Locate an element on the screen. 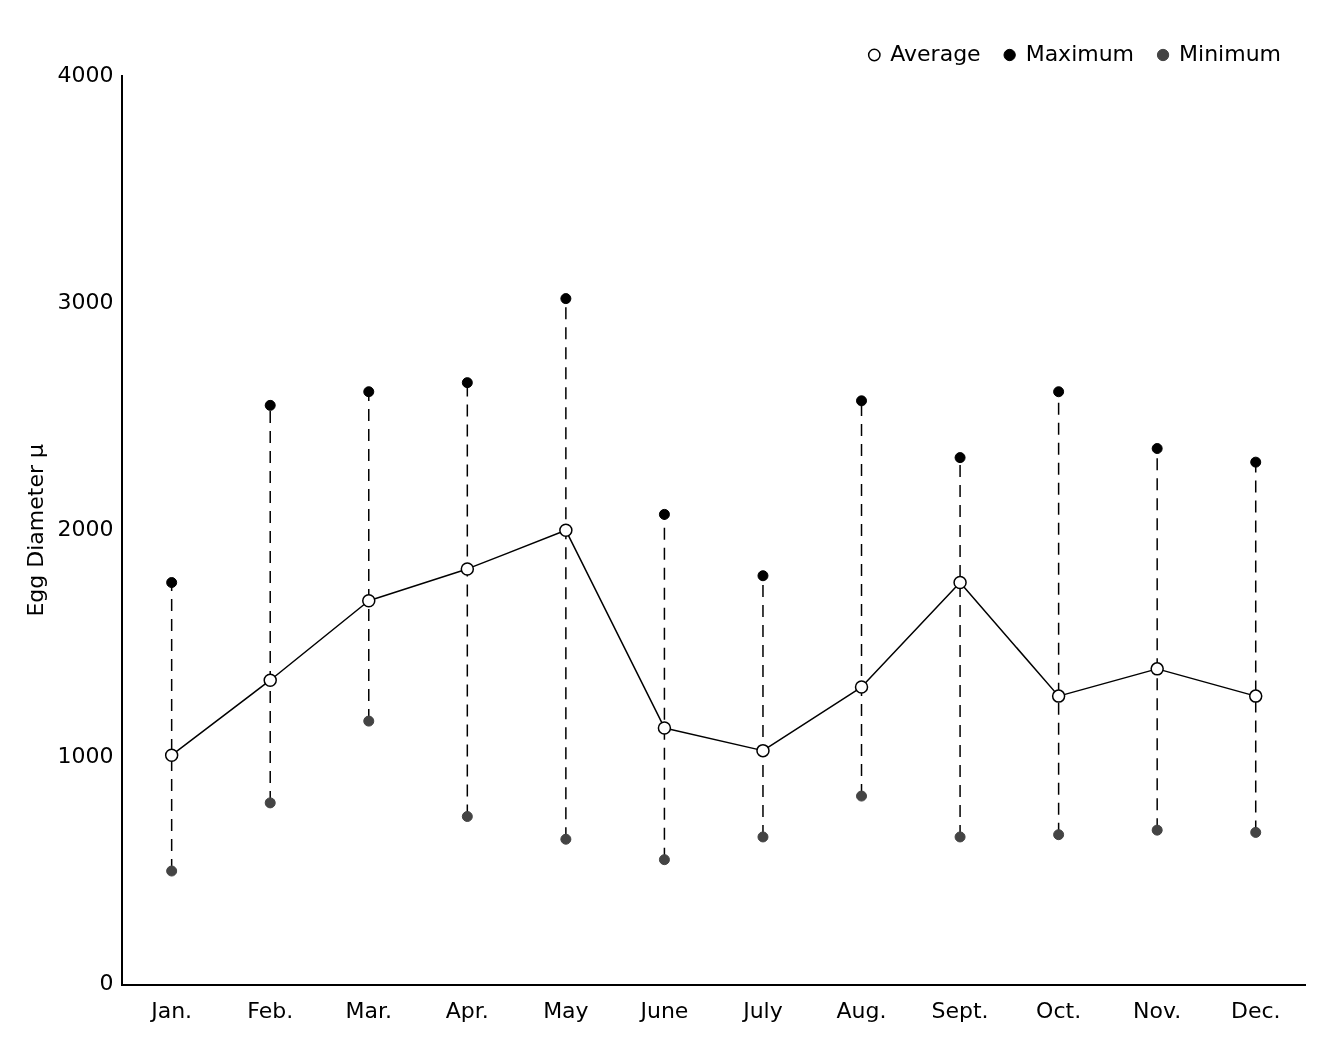 The image size is (1335, 1049). x-tick-label: Dec. is located at coordinates (1255, 1010).